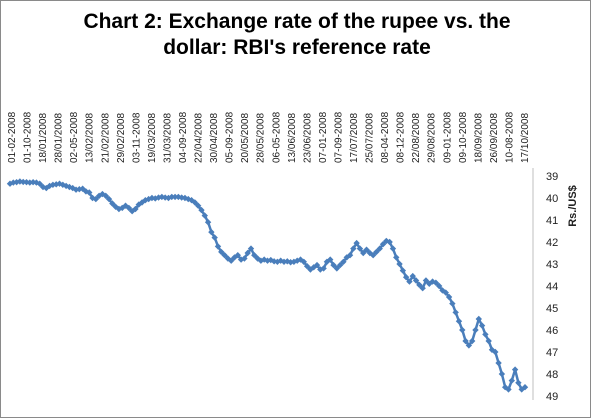 This screenshot has height=419, width=591. What do you see at coordinates (152, 138) in the screenshot?
I see `x-tick-label: 19/03/2008` at bounding box center [152, 138].